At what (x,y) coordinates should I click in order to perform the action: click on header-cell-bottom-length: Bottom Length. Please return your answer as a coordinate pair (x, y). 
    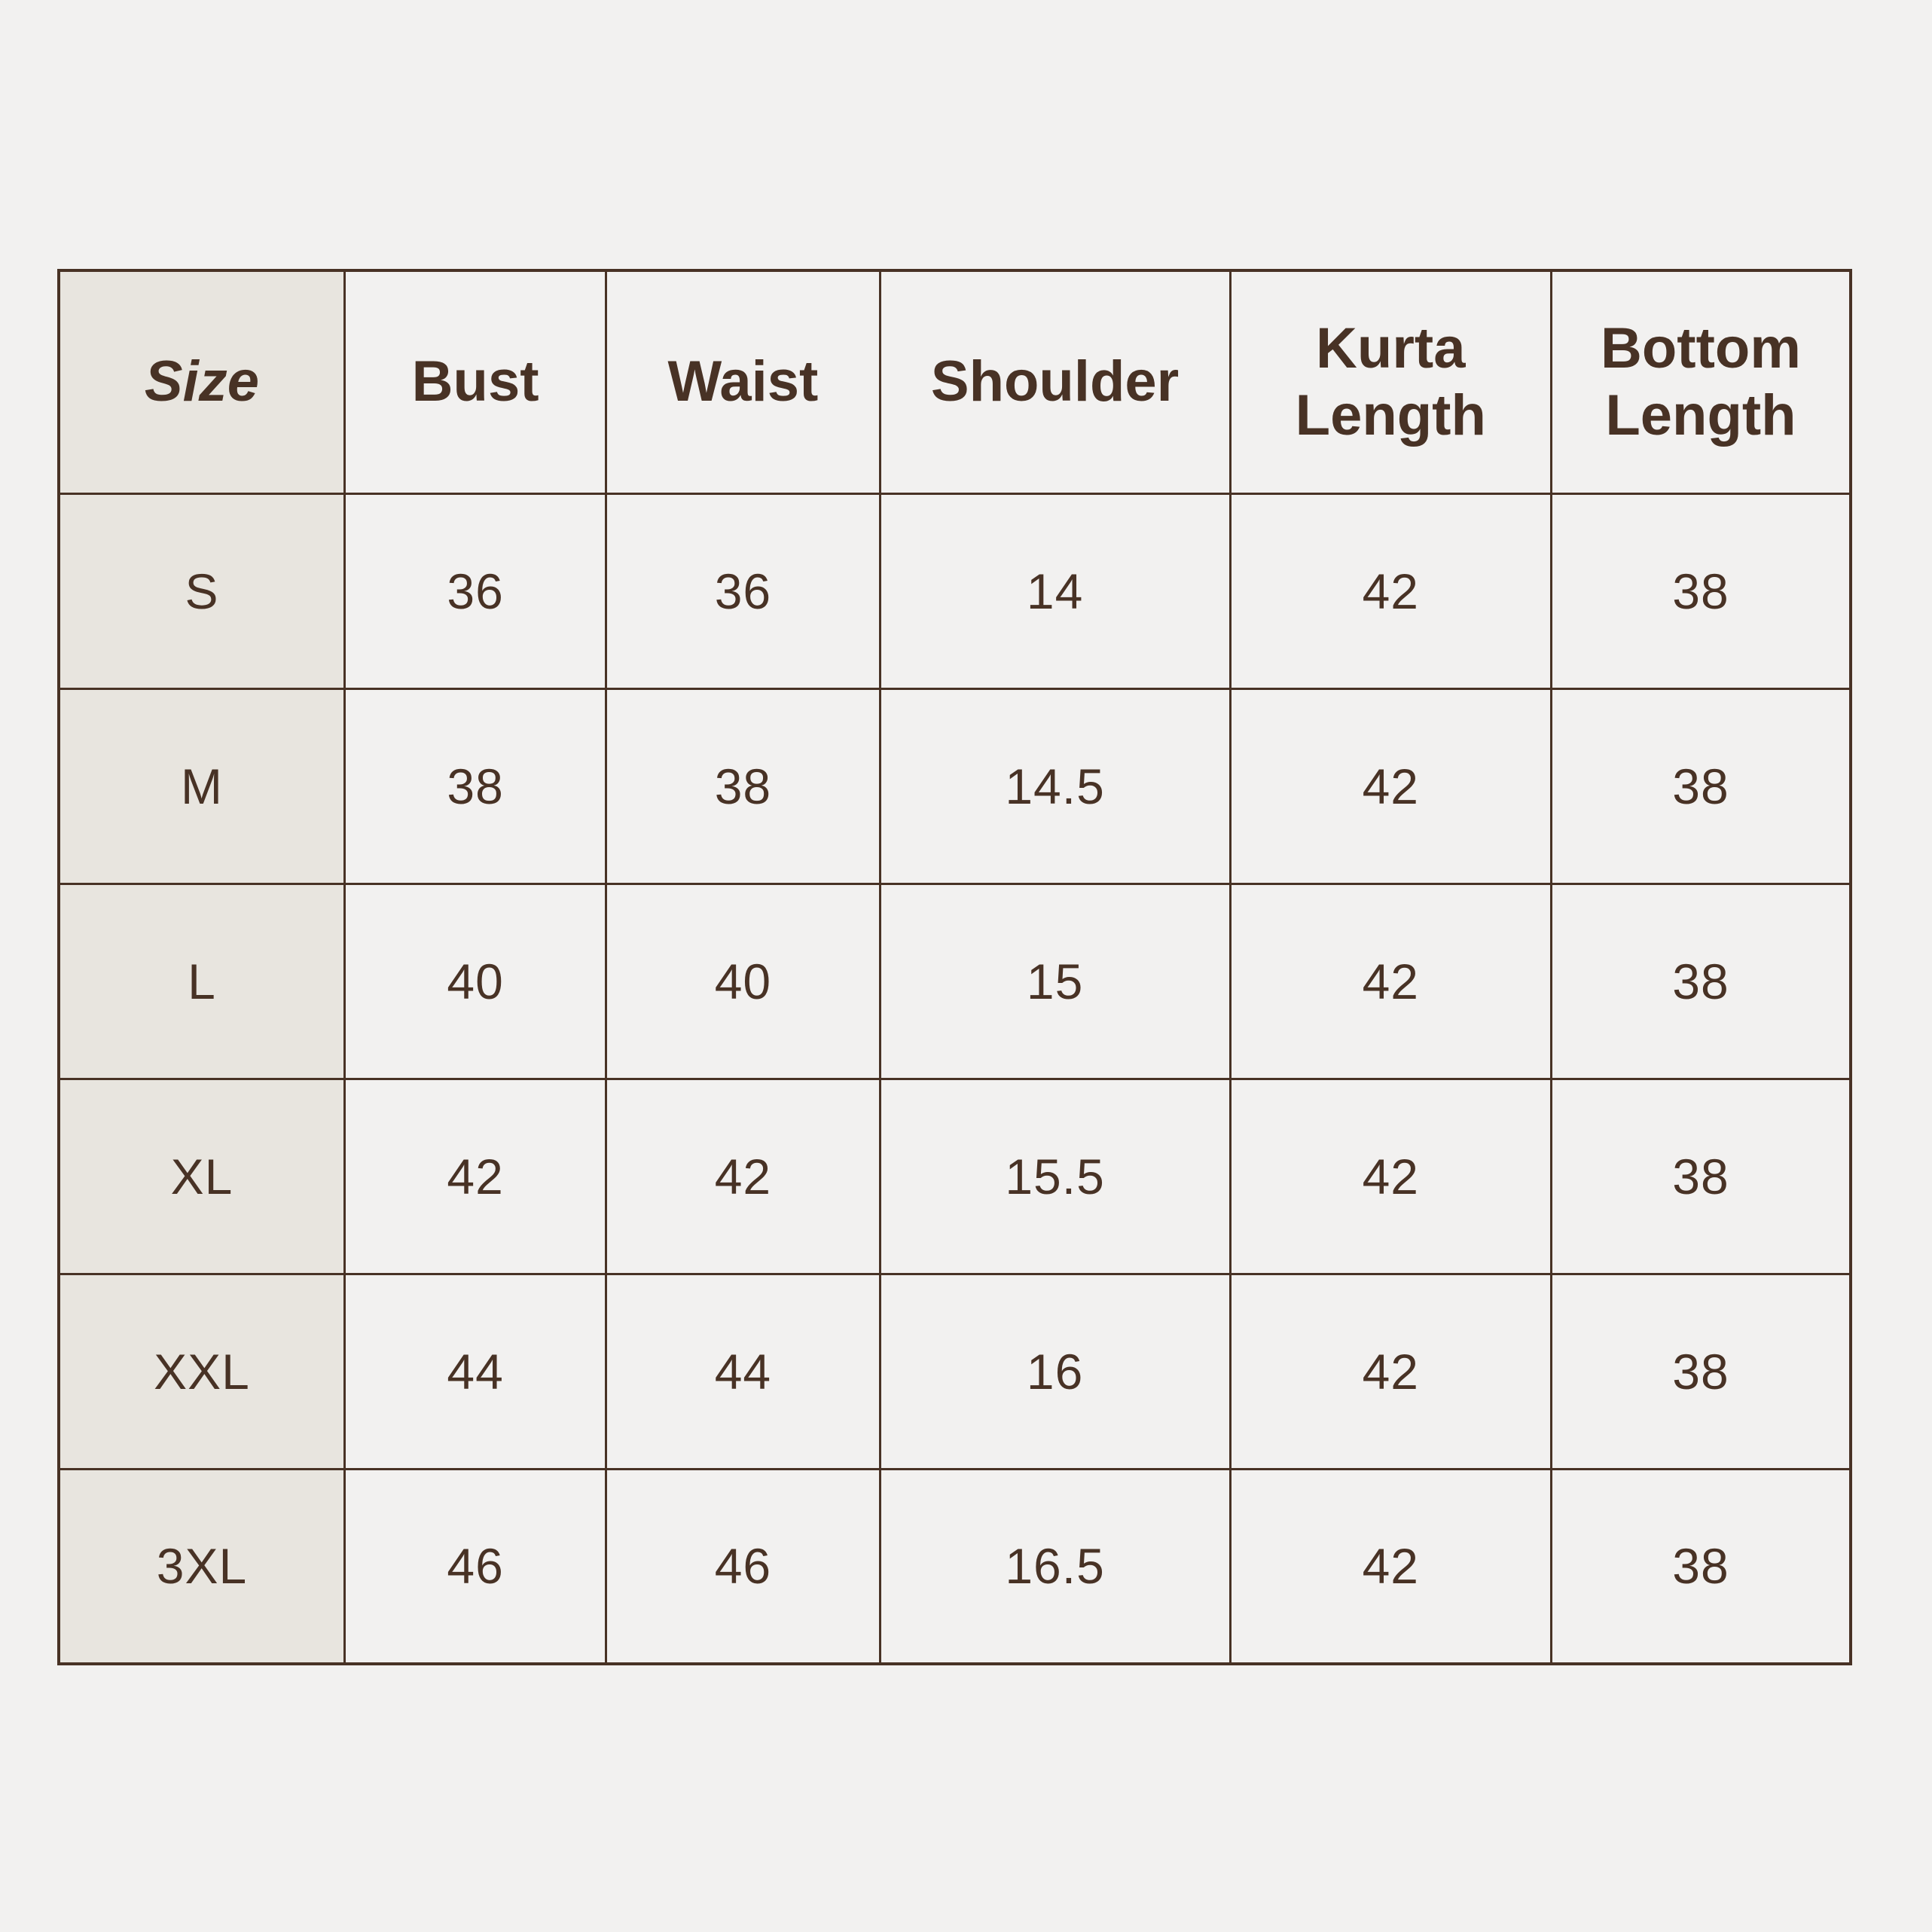
    Looking at the image, I should click on (1701, 382).